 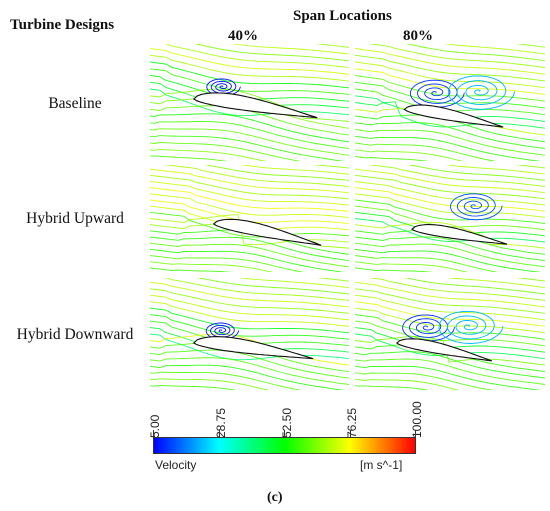 What do you see at coordinates (75, 103) in the screenshot?
I see `row-label-baseline: Baseline` at bounding box center [75, 103].